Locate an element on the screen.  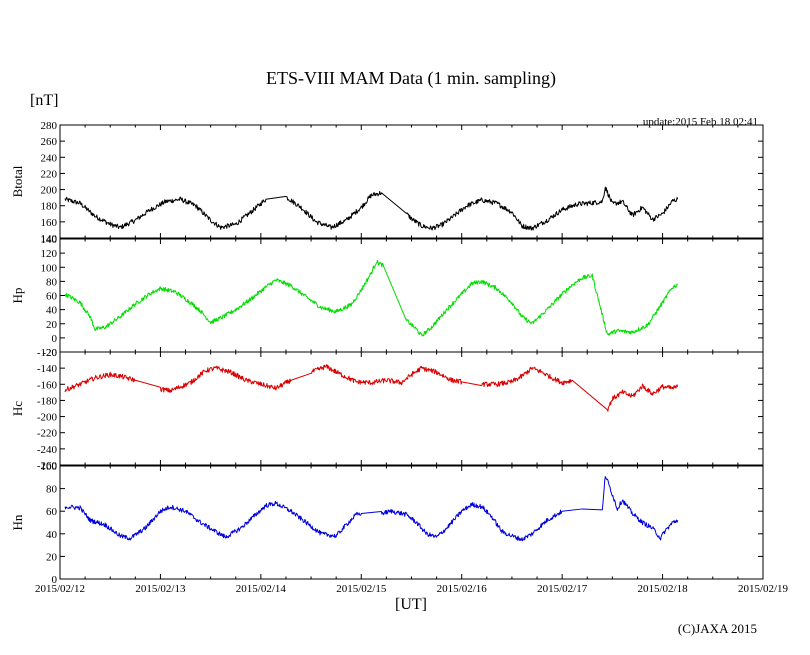
y-tick-label: -240 is located at coordinates (47, 450).